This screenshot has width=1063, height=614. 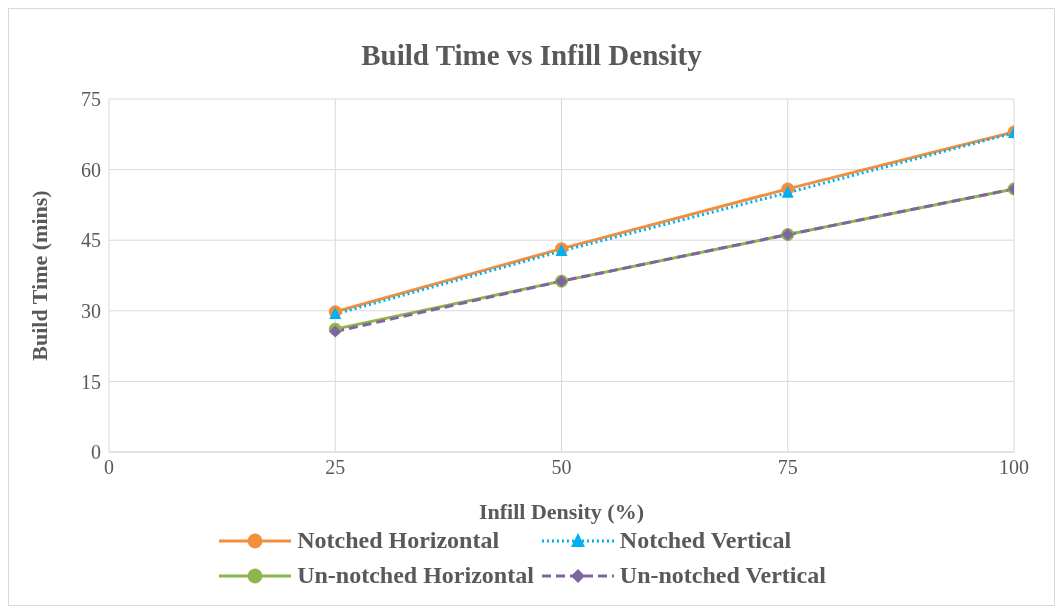 I want to click on legend-label: Un-notched Horizontal, so click(x=415, y=575).